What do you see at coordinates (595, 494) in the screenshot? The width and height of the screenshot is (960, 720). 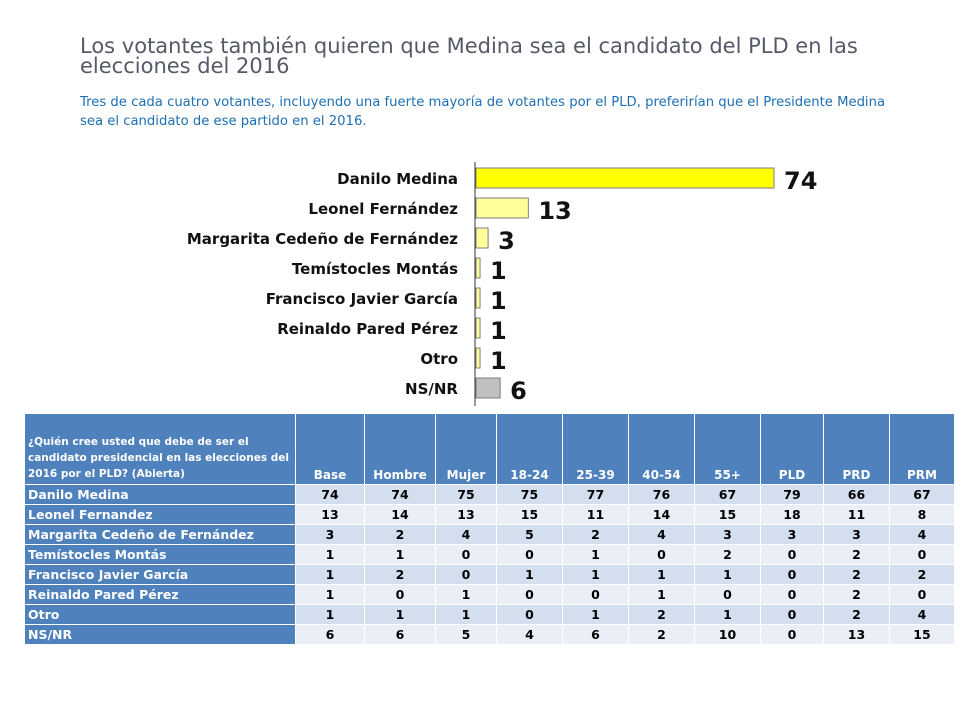 I see `table-cell: 77` at bounding box center [595, 494].